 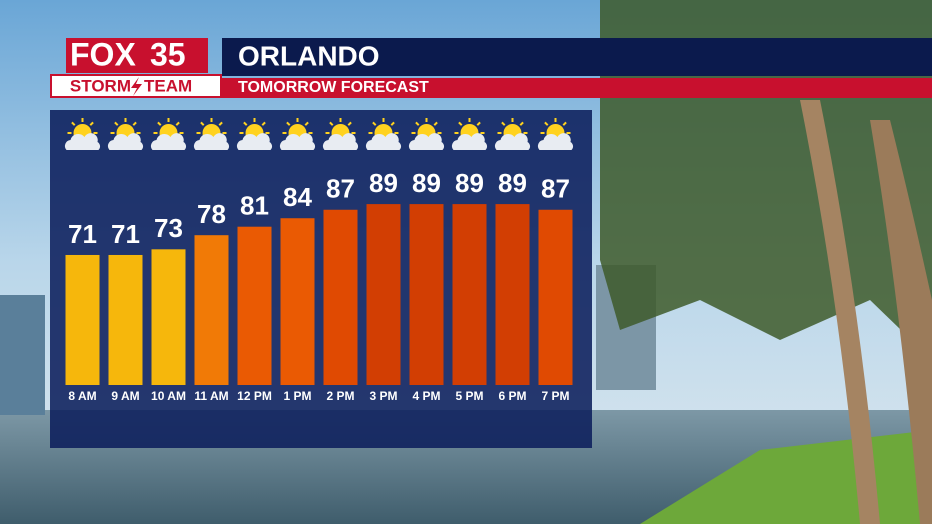 I want to click on x-tick-label: 10 AM, so click(x=168, y=396).